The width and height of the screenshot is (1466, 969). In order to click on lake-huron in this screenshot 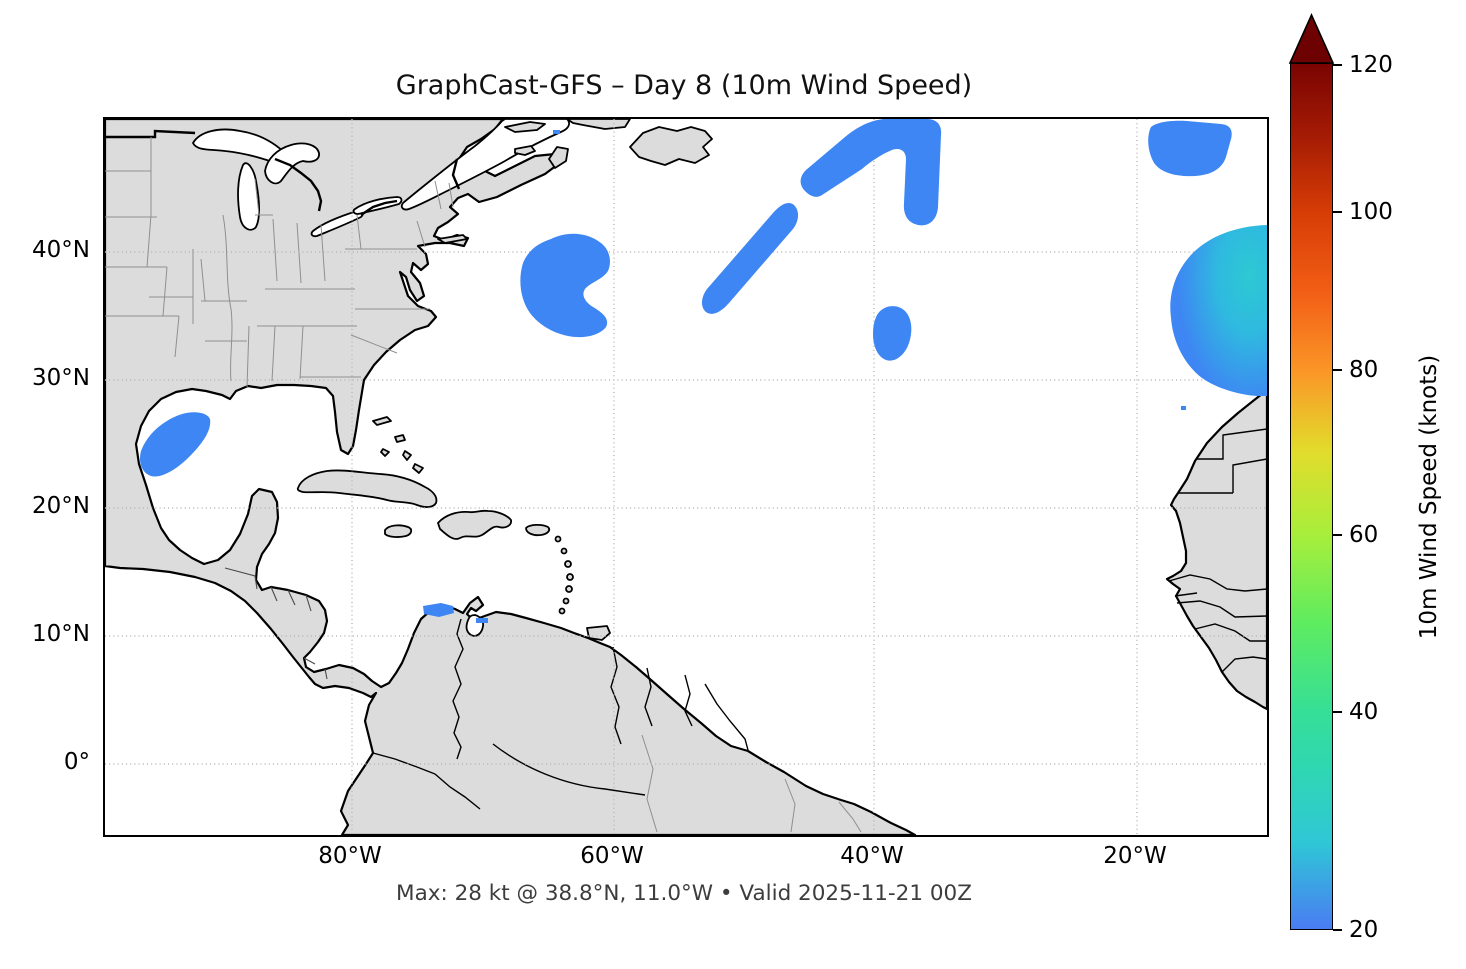, I will do `click(292, 163)`.